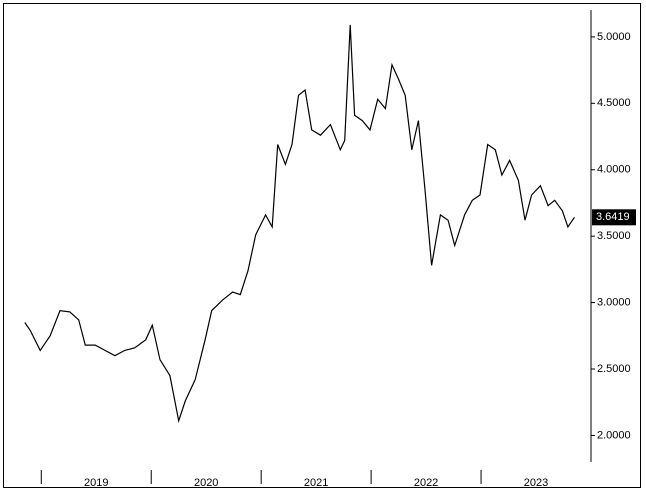  Describe the element at coordinates (536, 483) in the screenshot. I see `x-tick-label: 2023` at that location.